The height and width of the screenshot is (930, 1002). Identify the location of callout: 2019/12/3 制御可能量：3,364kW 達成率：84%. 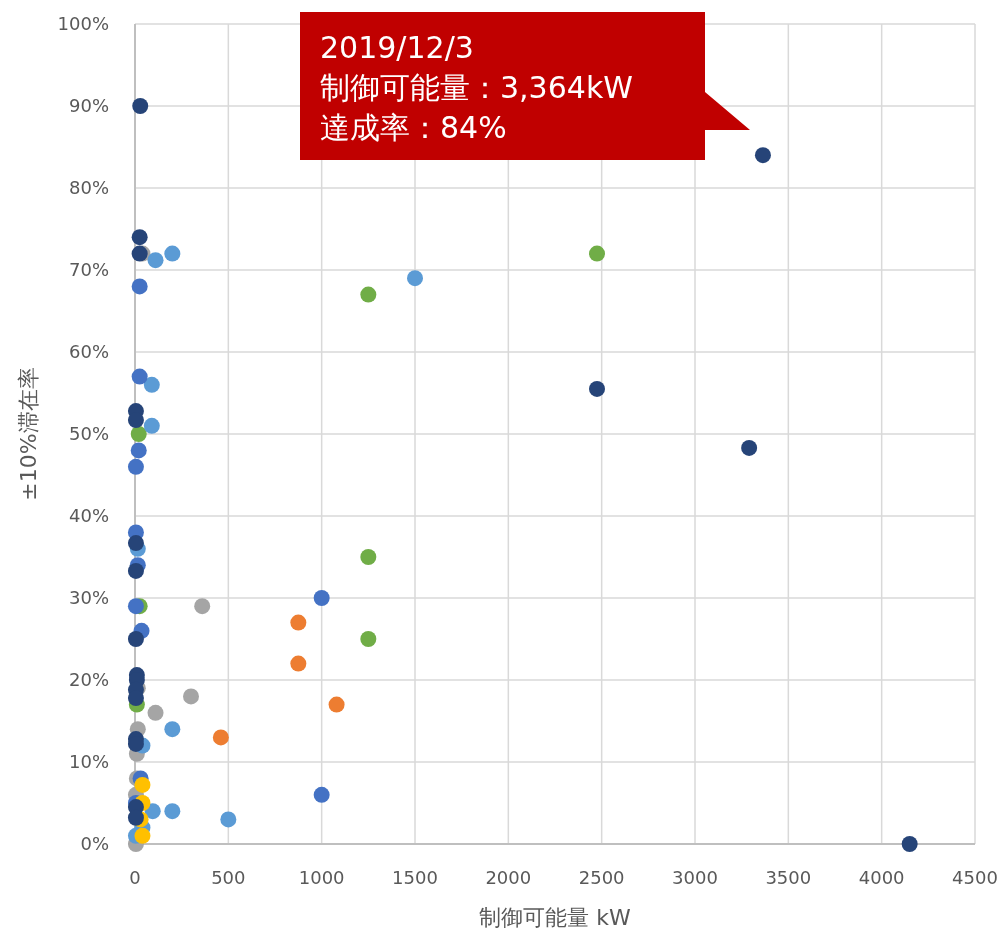
(525, 86).